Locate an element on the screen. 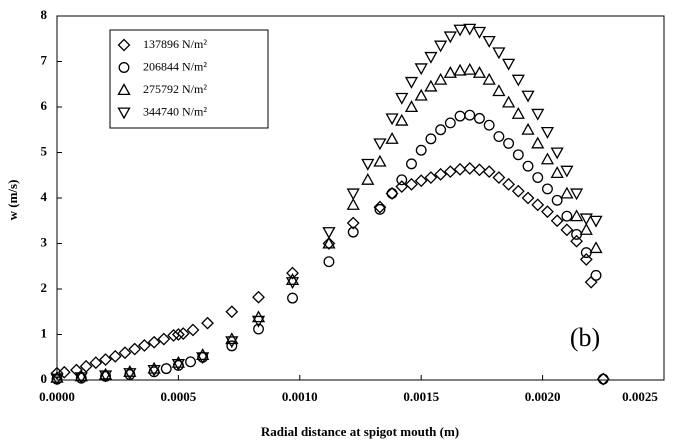 This screenshot has width=673, height=444. x-tick-label: 0.0020 is located at coordinates (543, 396).